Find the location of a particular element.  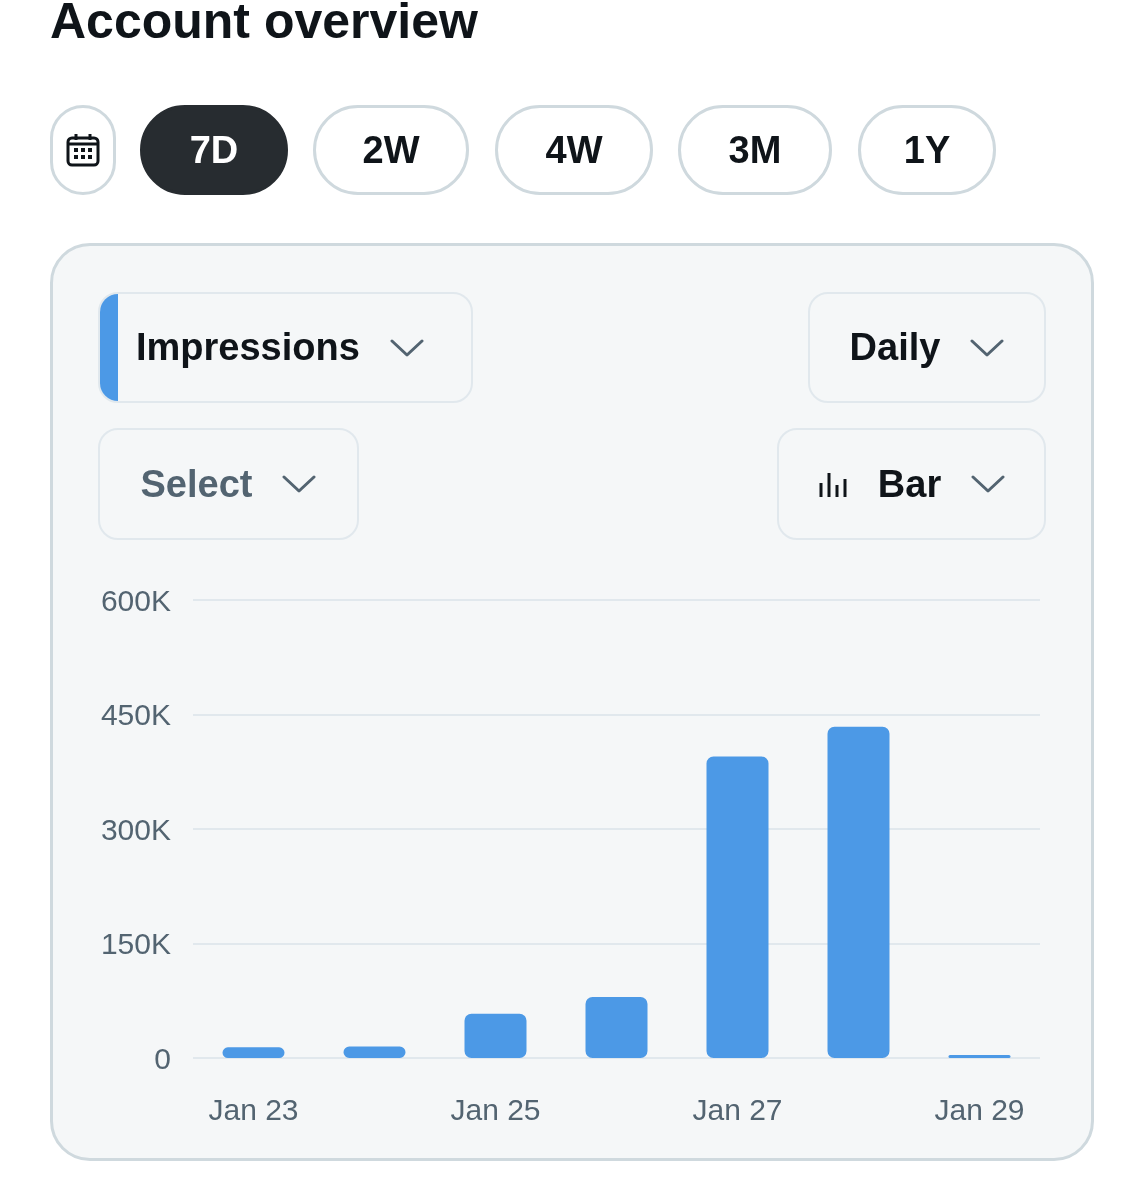

text: Bar is located at coordinates (909, 484).